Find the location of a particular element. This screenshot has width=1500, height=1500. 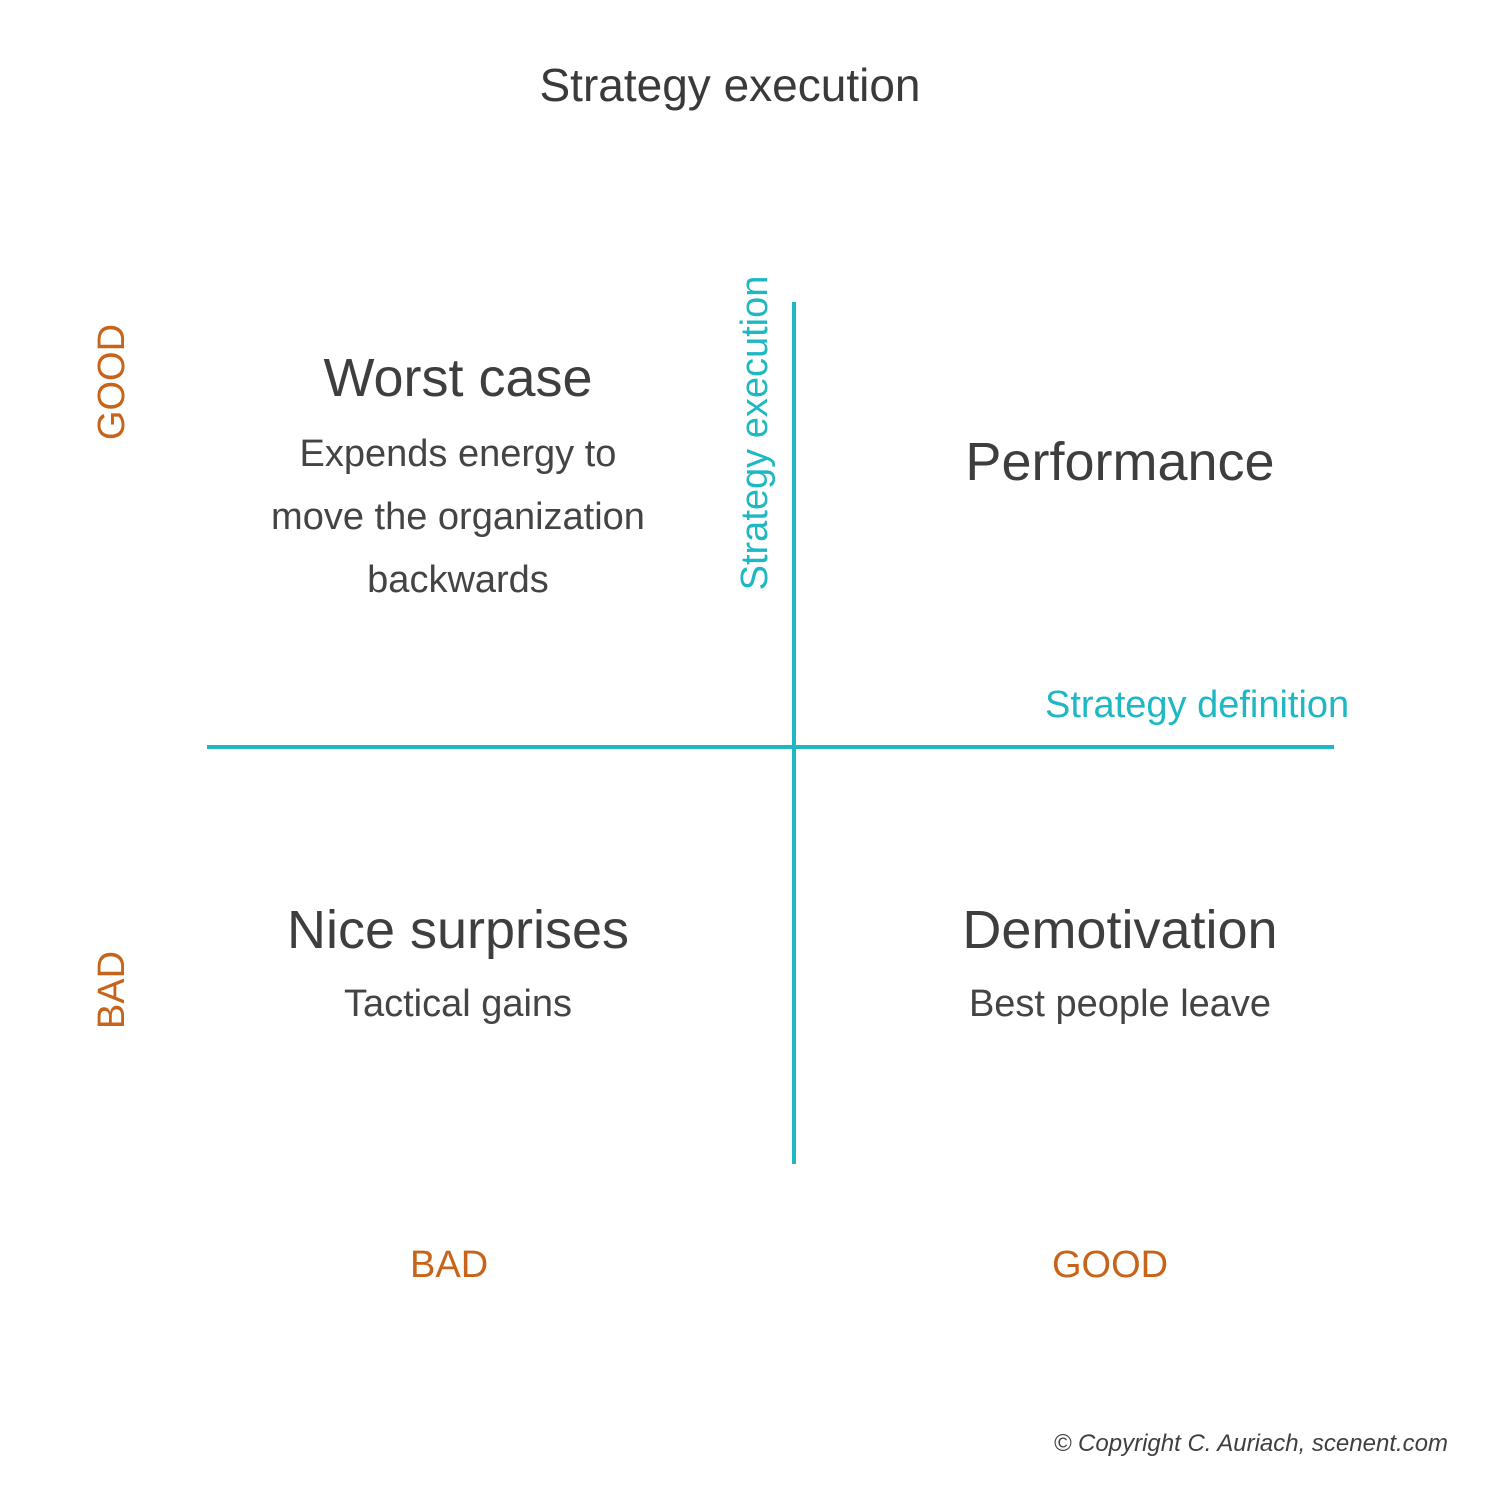

quadrant-bottom-left: Nice surprises Tactical gains is located at coordinates (458, 967).